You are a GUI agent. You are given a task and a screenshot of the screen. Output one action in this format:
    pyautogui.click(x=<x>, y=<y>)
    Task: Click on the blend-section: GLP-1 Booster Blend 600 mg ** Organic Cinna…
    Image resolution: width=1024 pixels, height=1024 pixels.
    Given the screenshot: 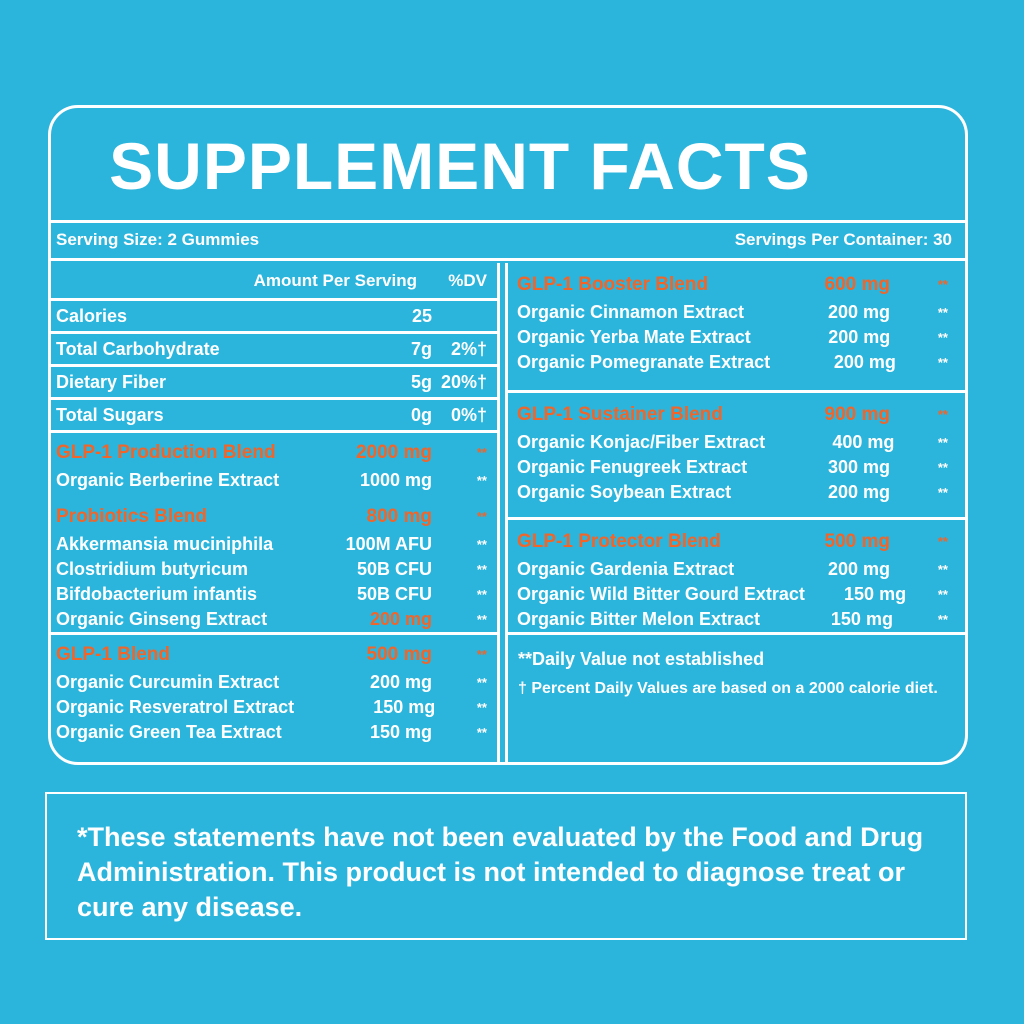 What is the action you would take?
    pyautogui.click(x=738, y=326)
    